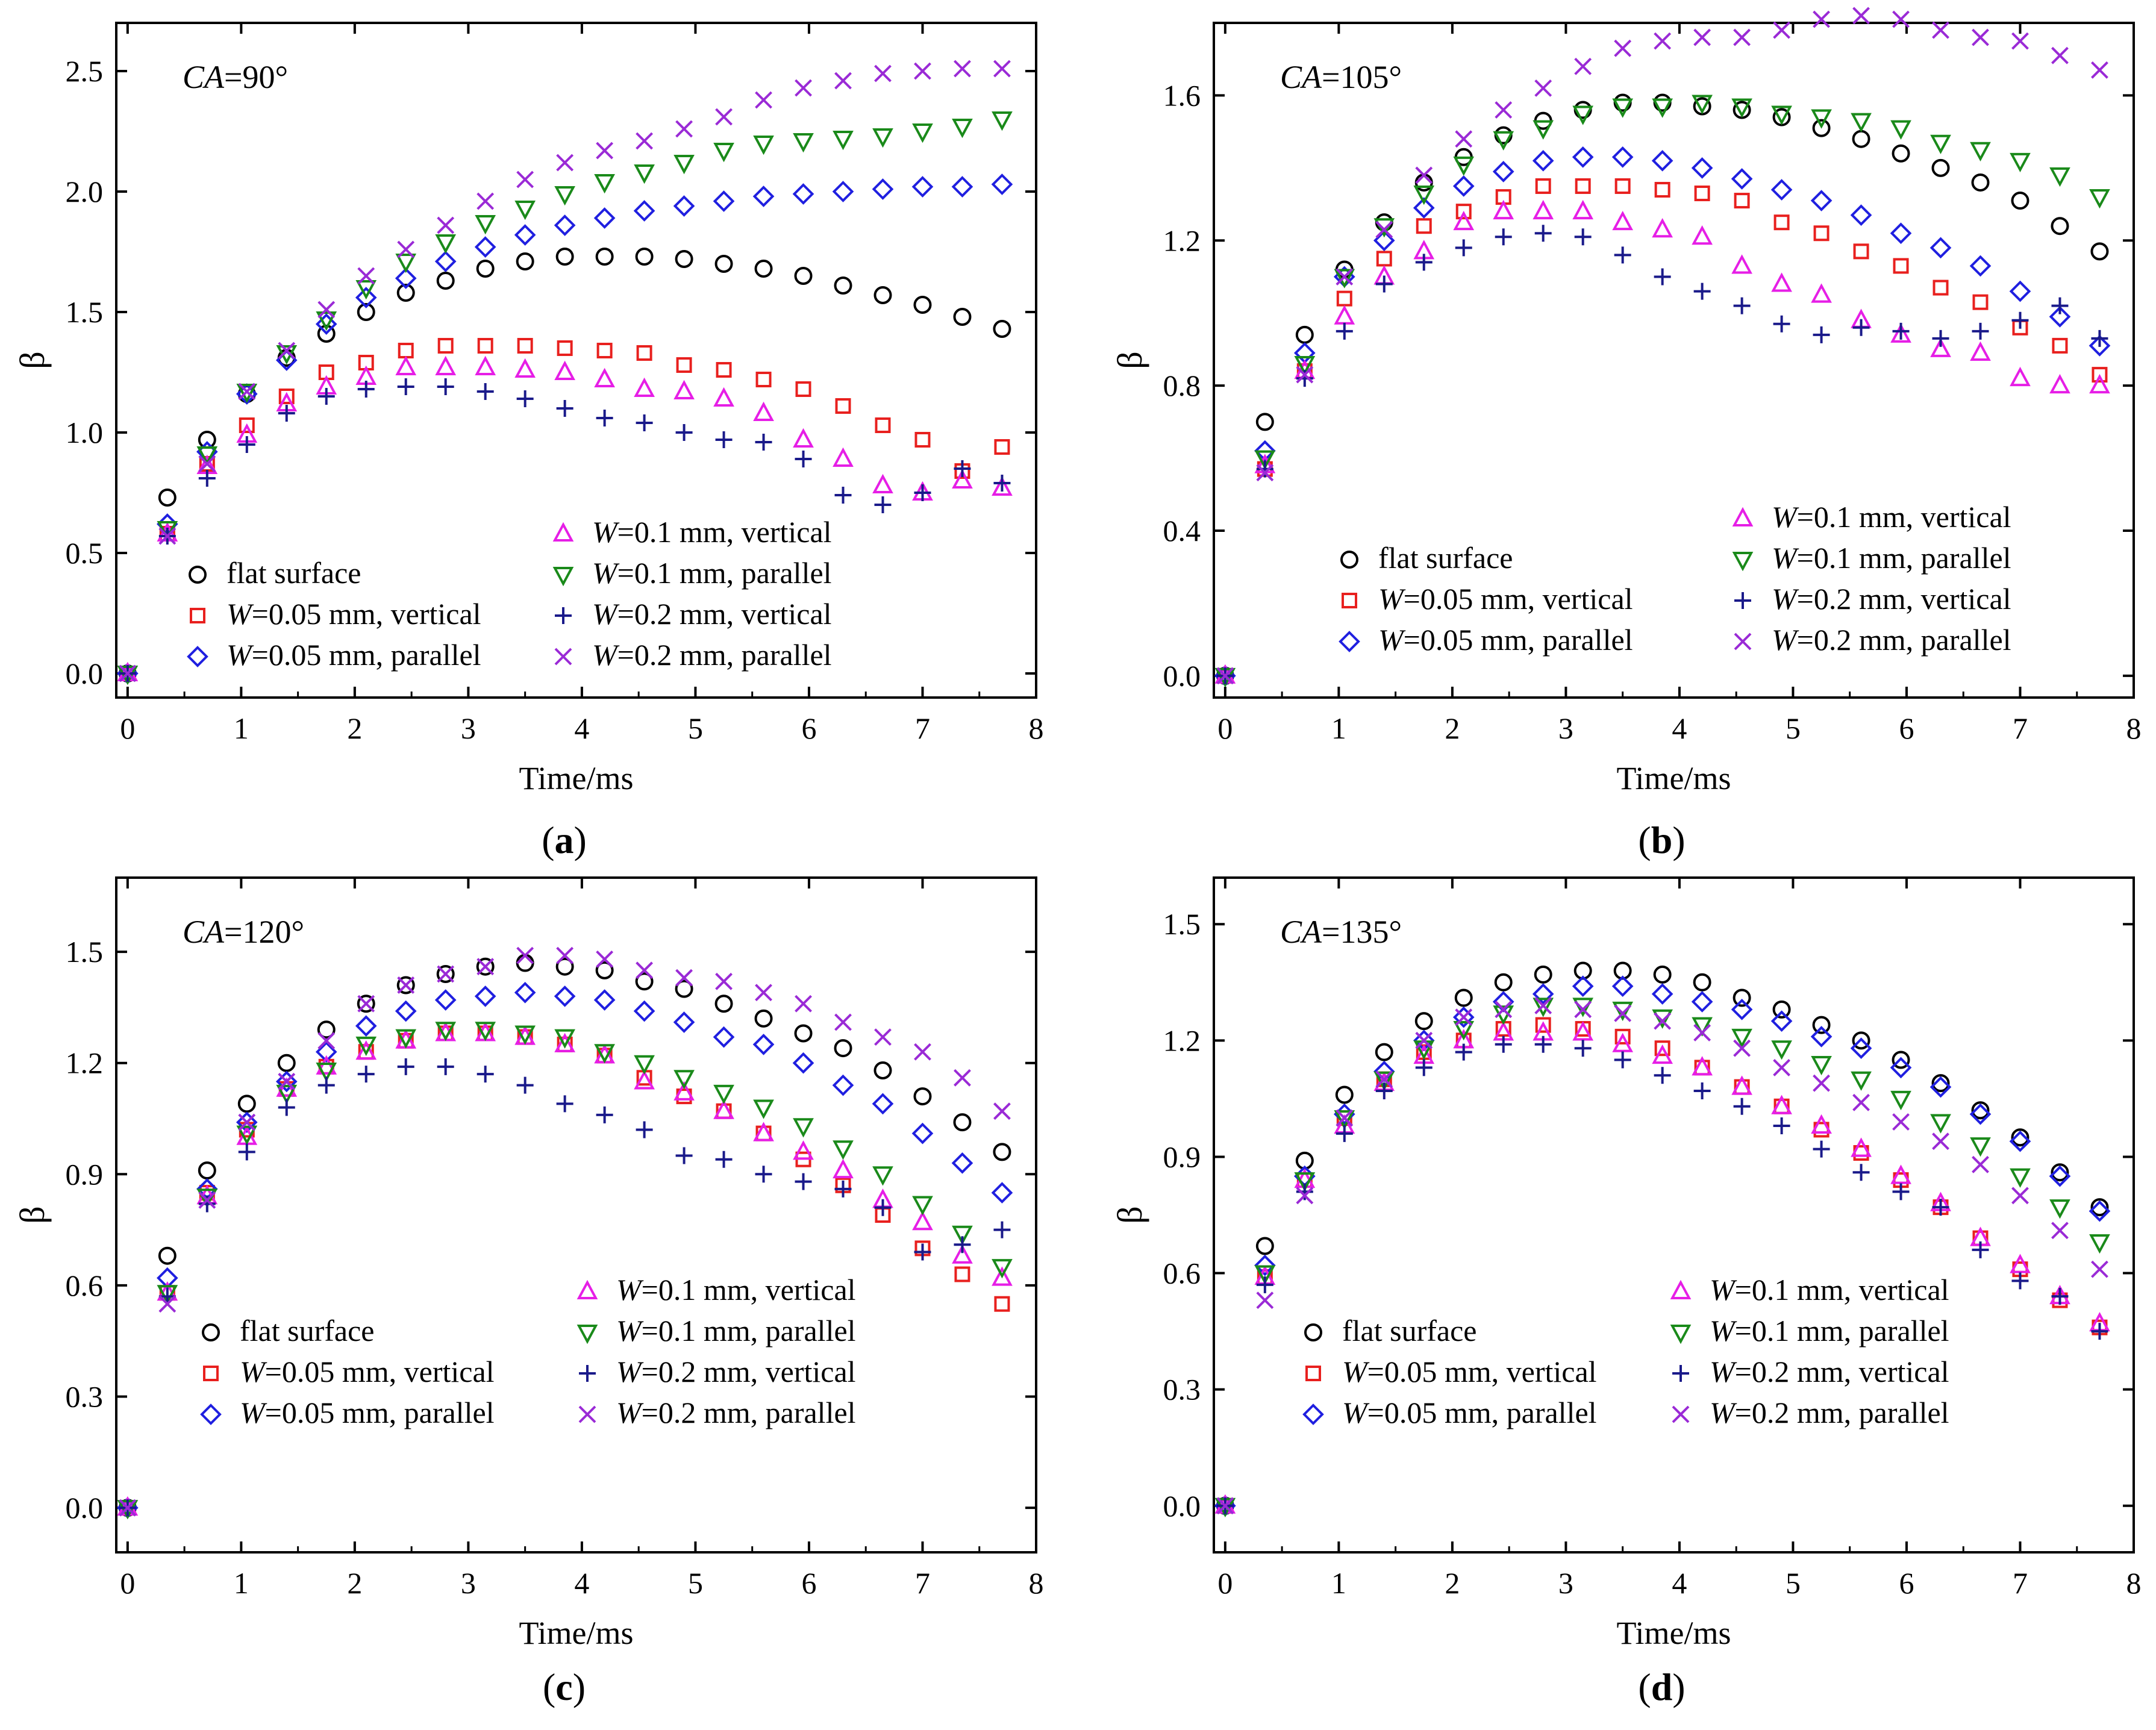 This screenshot has width=2156, height=1730. What do you see at coordinates (736, 1371) in the screenshot?
I see `legend-label: W=0.2 mm, vertical` at bounding box center [736, 1371].